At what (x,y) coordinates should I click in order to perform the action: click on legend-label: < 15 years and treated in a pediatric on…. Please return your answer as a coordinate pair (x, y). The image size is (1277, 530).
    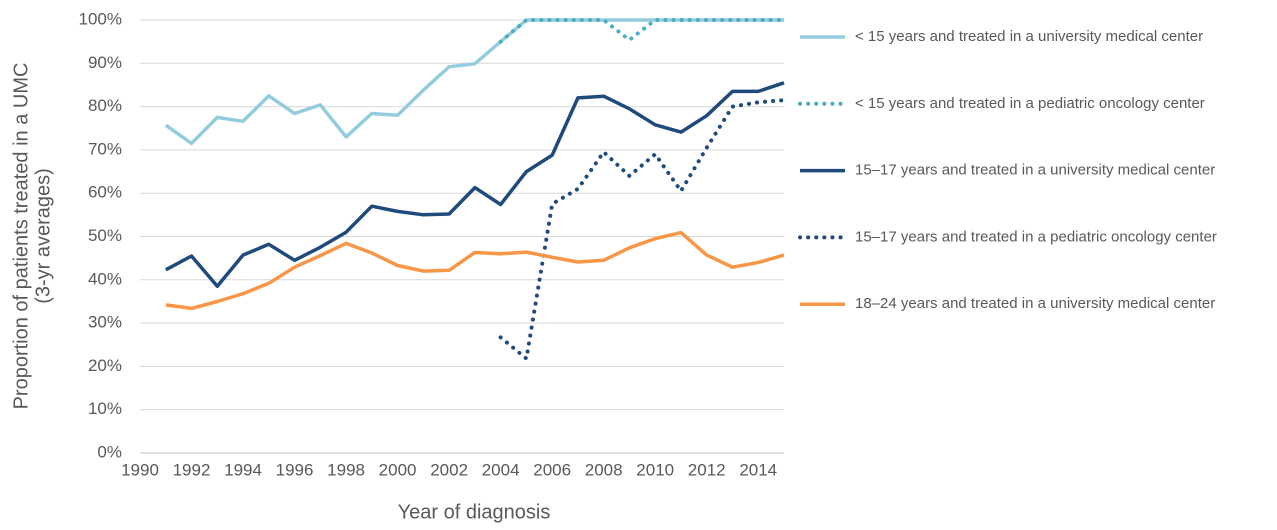
    Looking at the image, I should click on (1030, 103).